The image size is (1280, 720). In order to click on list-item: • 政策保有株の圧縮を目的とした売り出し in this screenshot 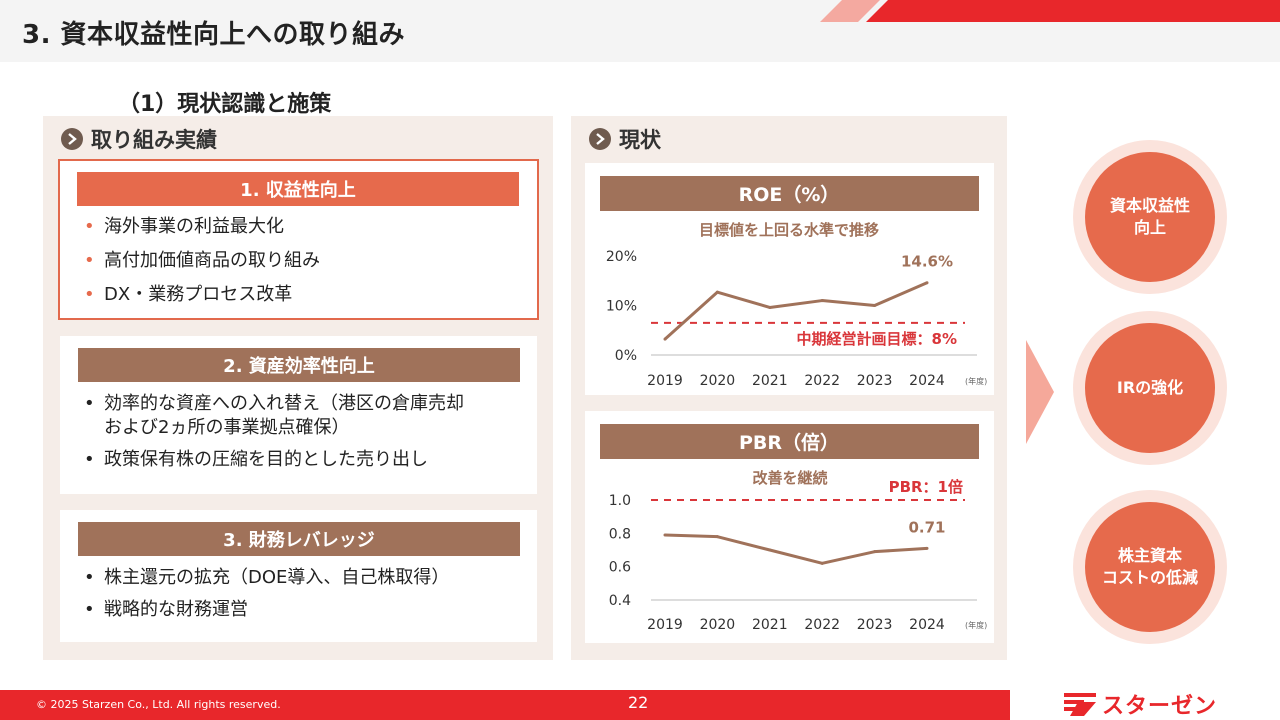, I will do `click(256, 459)`.